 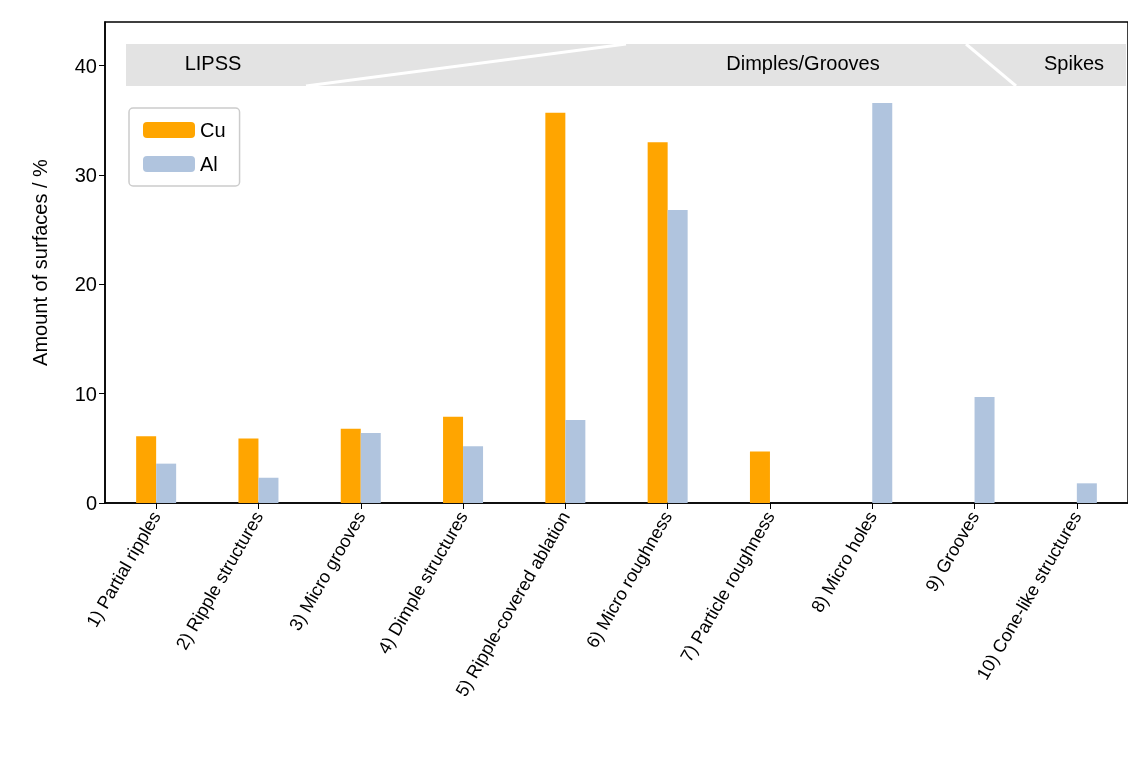 I want to click on y-tick-label: 0, so click(x=91, y=503).